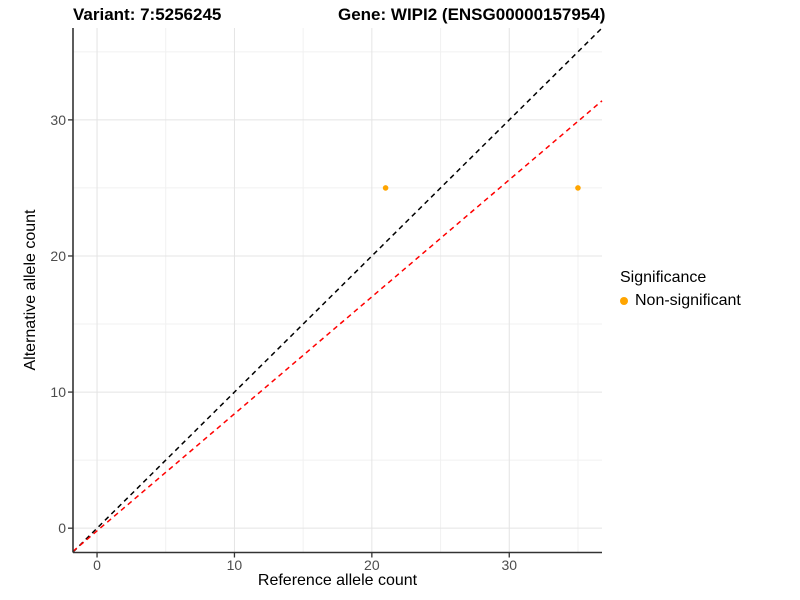  What do you see at coordinates (62, 528) in the screenshot?
I see `y-tick-label: 0` at bounding box center [62, 528].